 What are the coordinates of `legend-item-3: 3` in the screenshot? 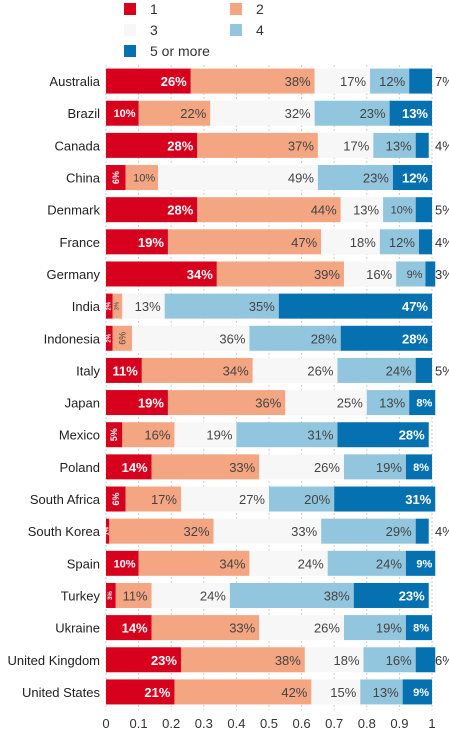 It's located at (141, 30).